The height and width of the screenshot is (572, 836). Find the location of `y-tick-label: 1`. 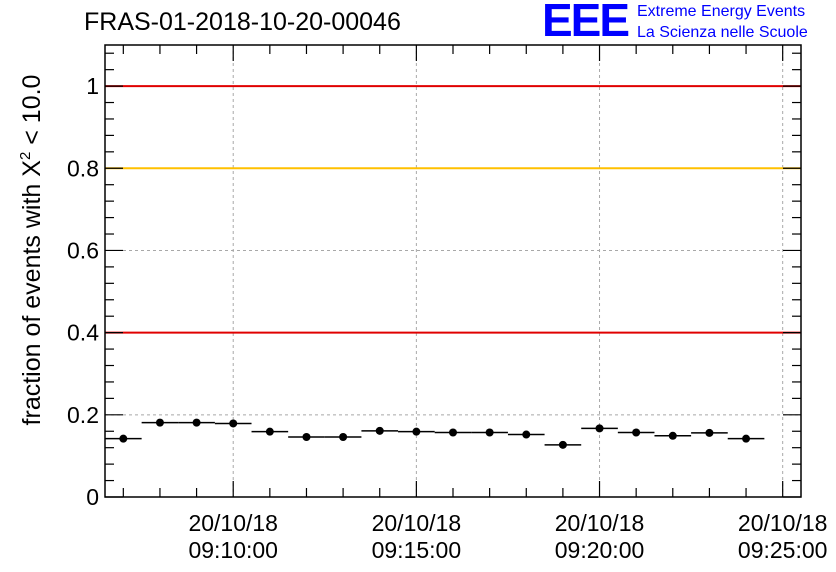

y-tick-label: 1 is located at coordinates (92, 86).